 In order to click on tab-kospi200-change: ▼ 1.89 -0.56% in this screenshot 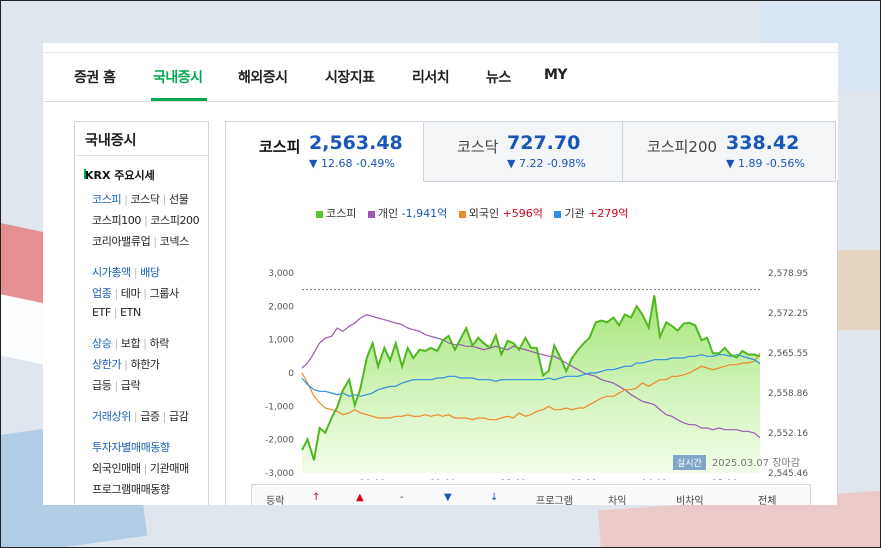, I will do `click(765, 163)`.